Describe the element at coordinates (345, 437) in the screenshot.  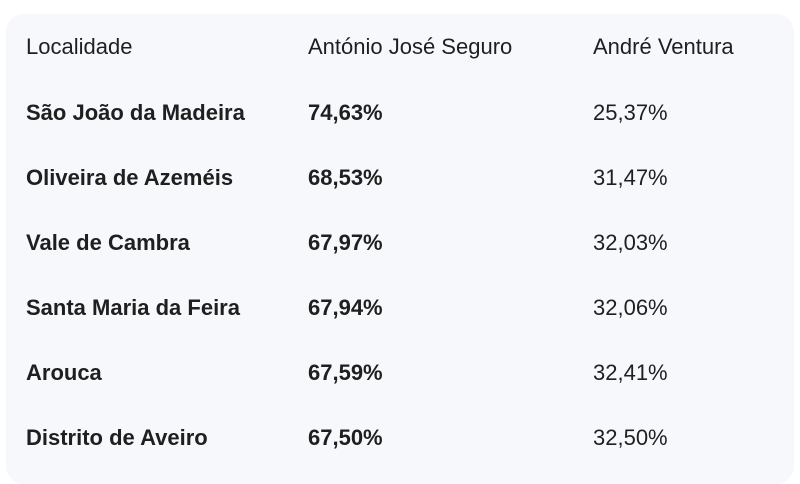
I see `seguro-cell: 67,50%` at that location.